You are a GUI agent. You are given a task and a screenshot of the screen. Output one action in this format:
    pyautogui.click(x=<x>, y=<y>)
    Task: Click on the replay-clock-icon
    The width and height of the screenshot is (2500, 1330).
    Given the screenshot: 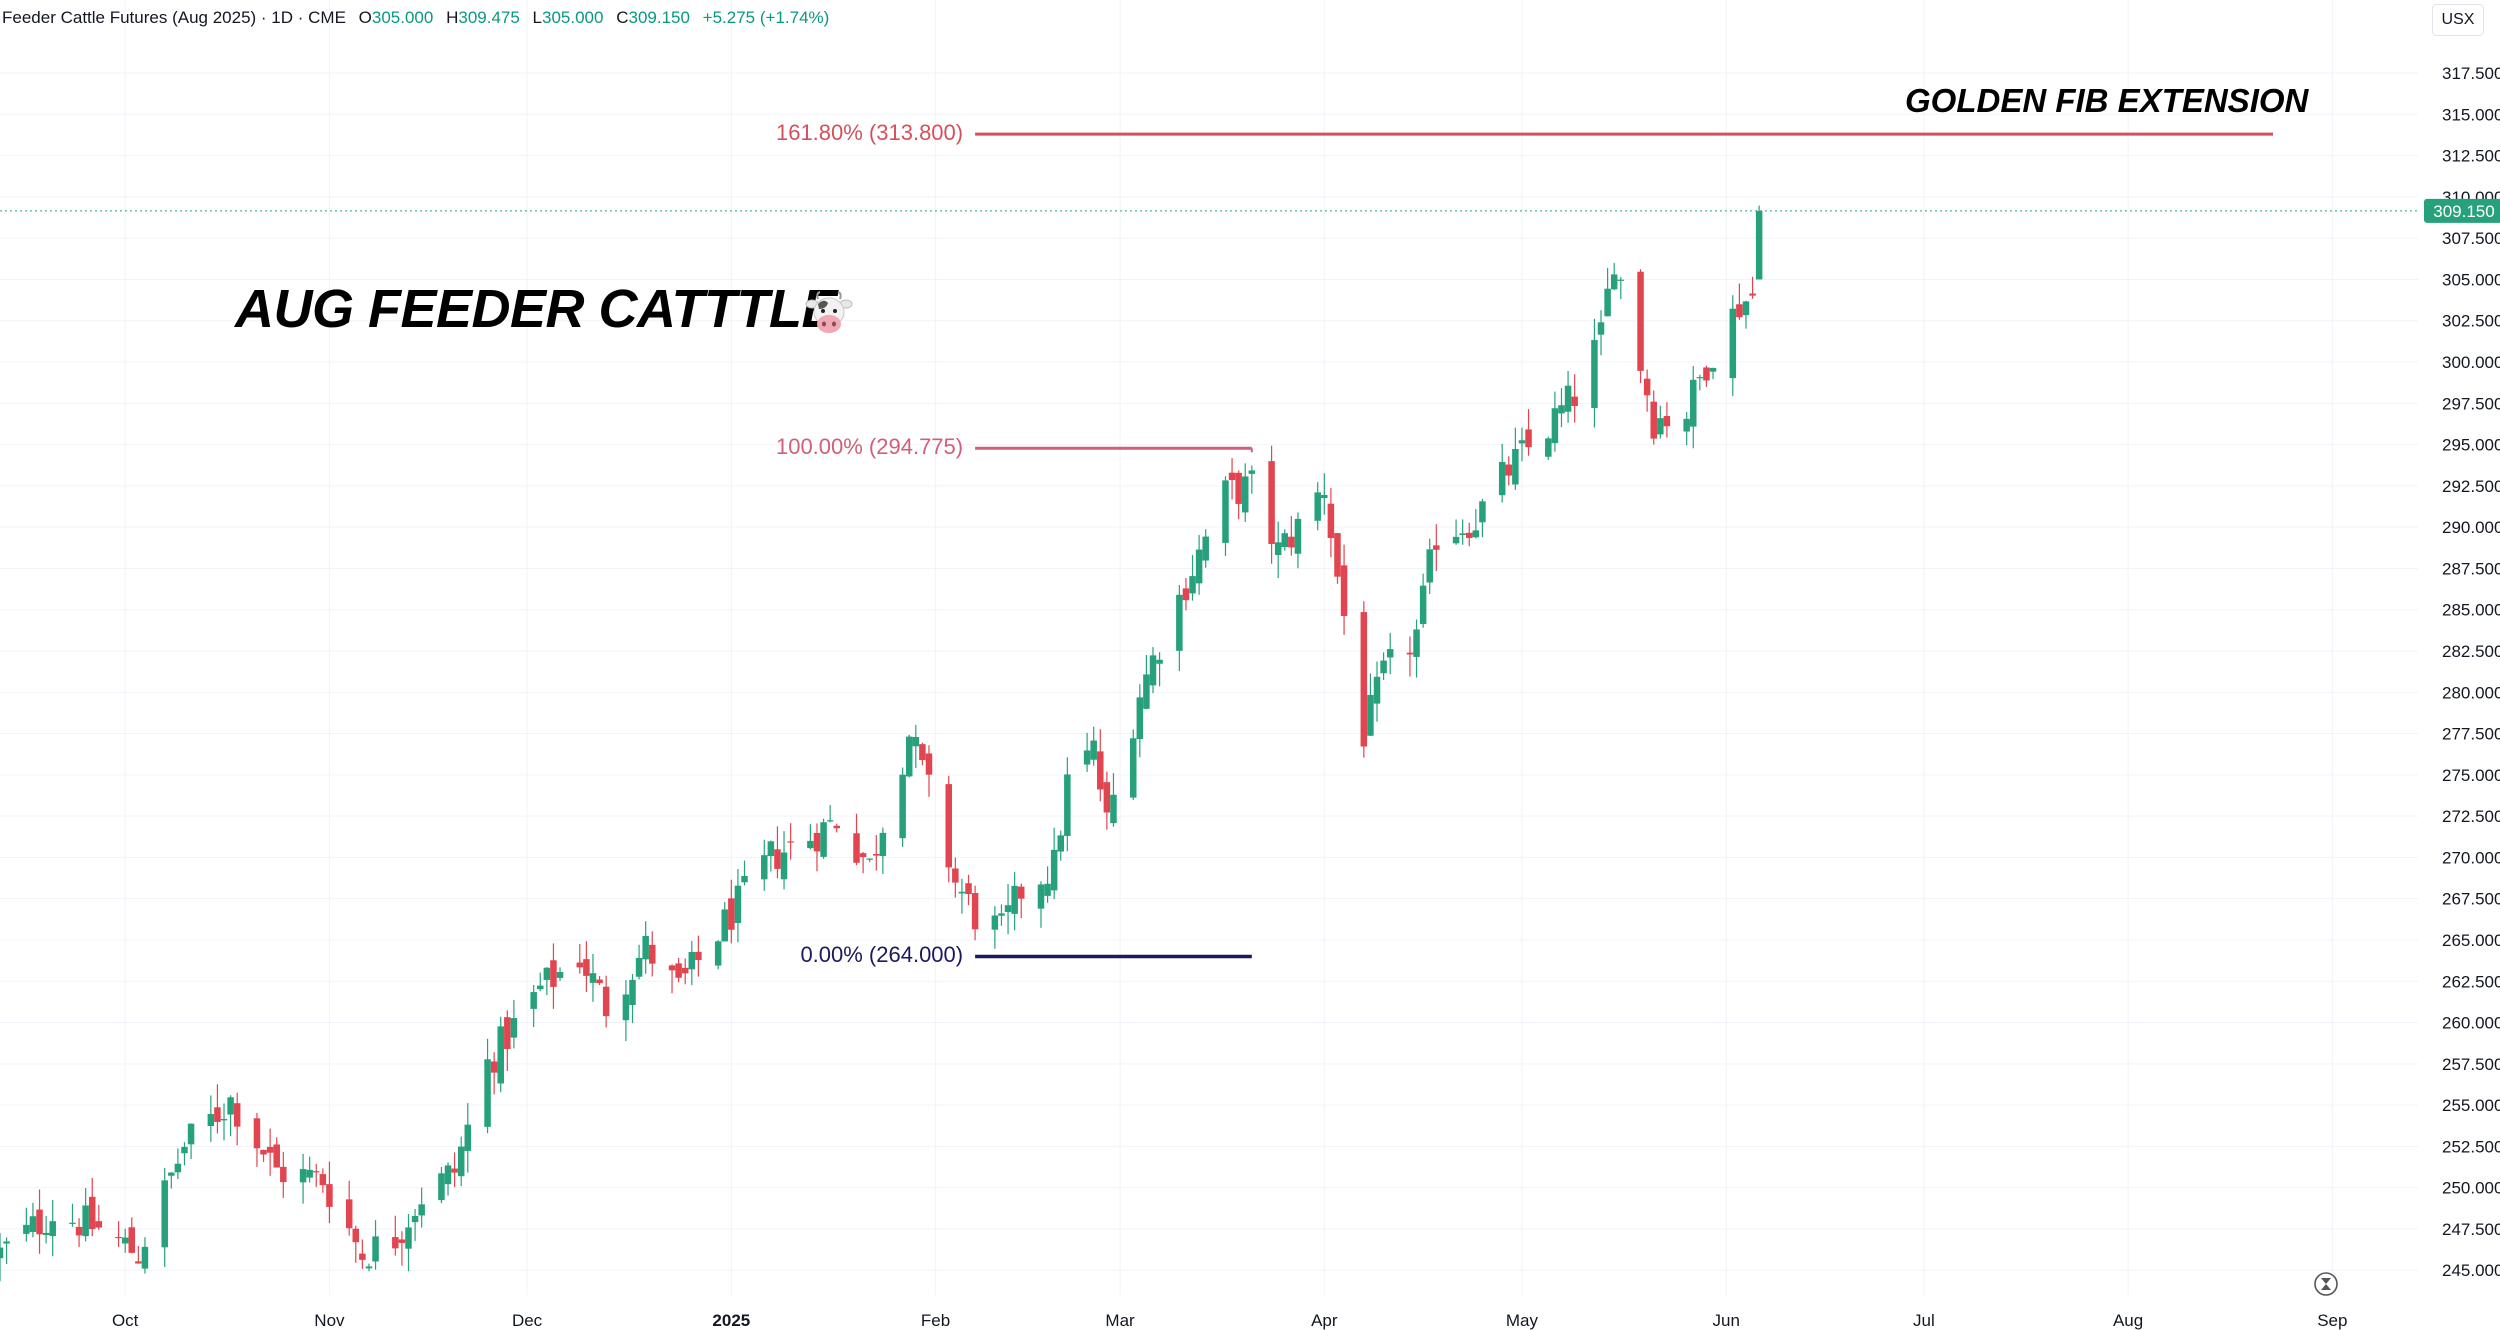 What is the action you would take?
    pyautogui.click(x=2326, y=1284)
    